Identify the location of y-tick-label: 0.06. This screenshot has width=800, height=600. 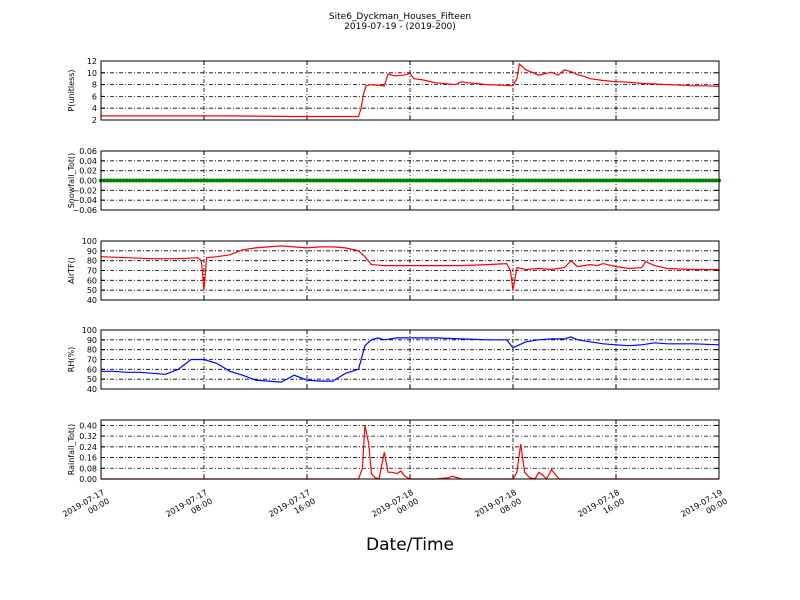
(88, 151).